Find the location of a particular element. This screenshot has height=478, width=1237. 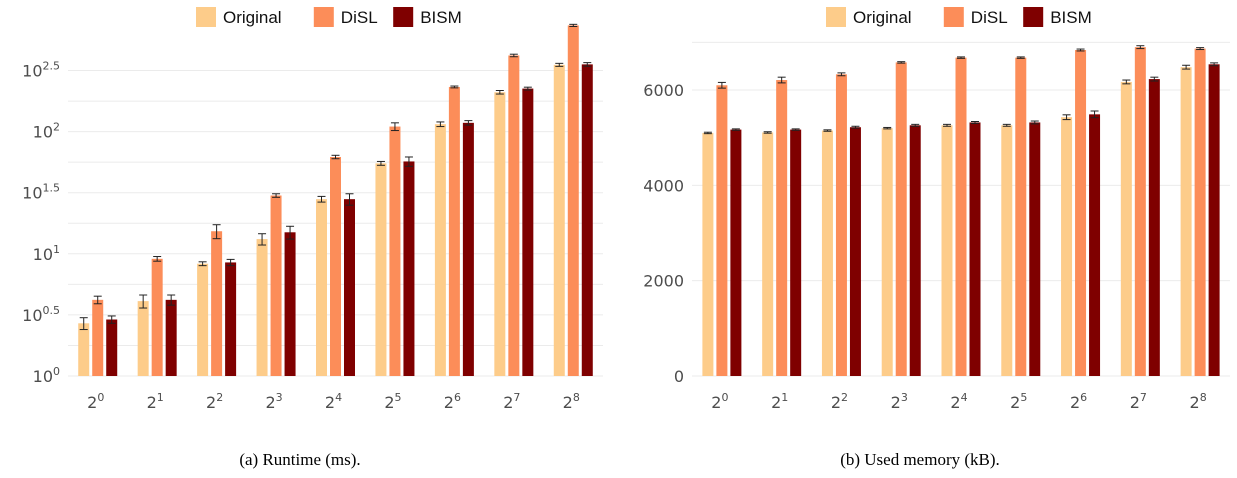

x-tick-label: 25 is located at coordinates (1018, 401).